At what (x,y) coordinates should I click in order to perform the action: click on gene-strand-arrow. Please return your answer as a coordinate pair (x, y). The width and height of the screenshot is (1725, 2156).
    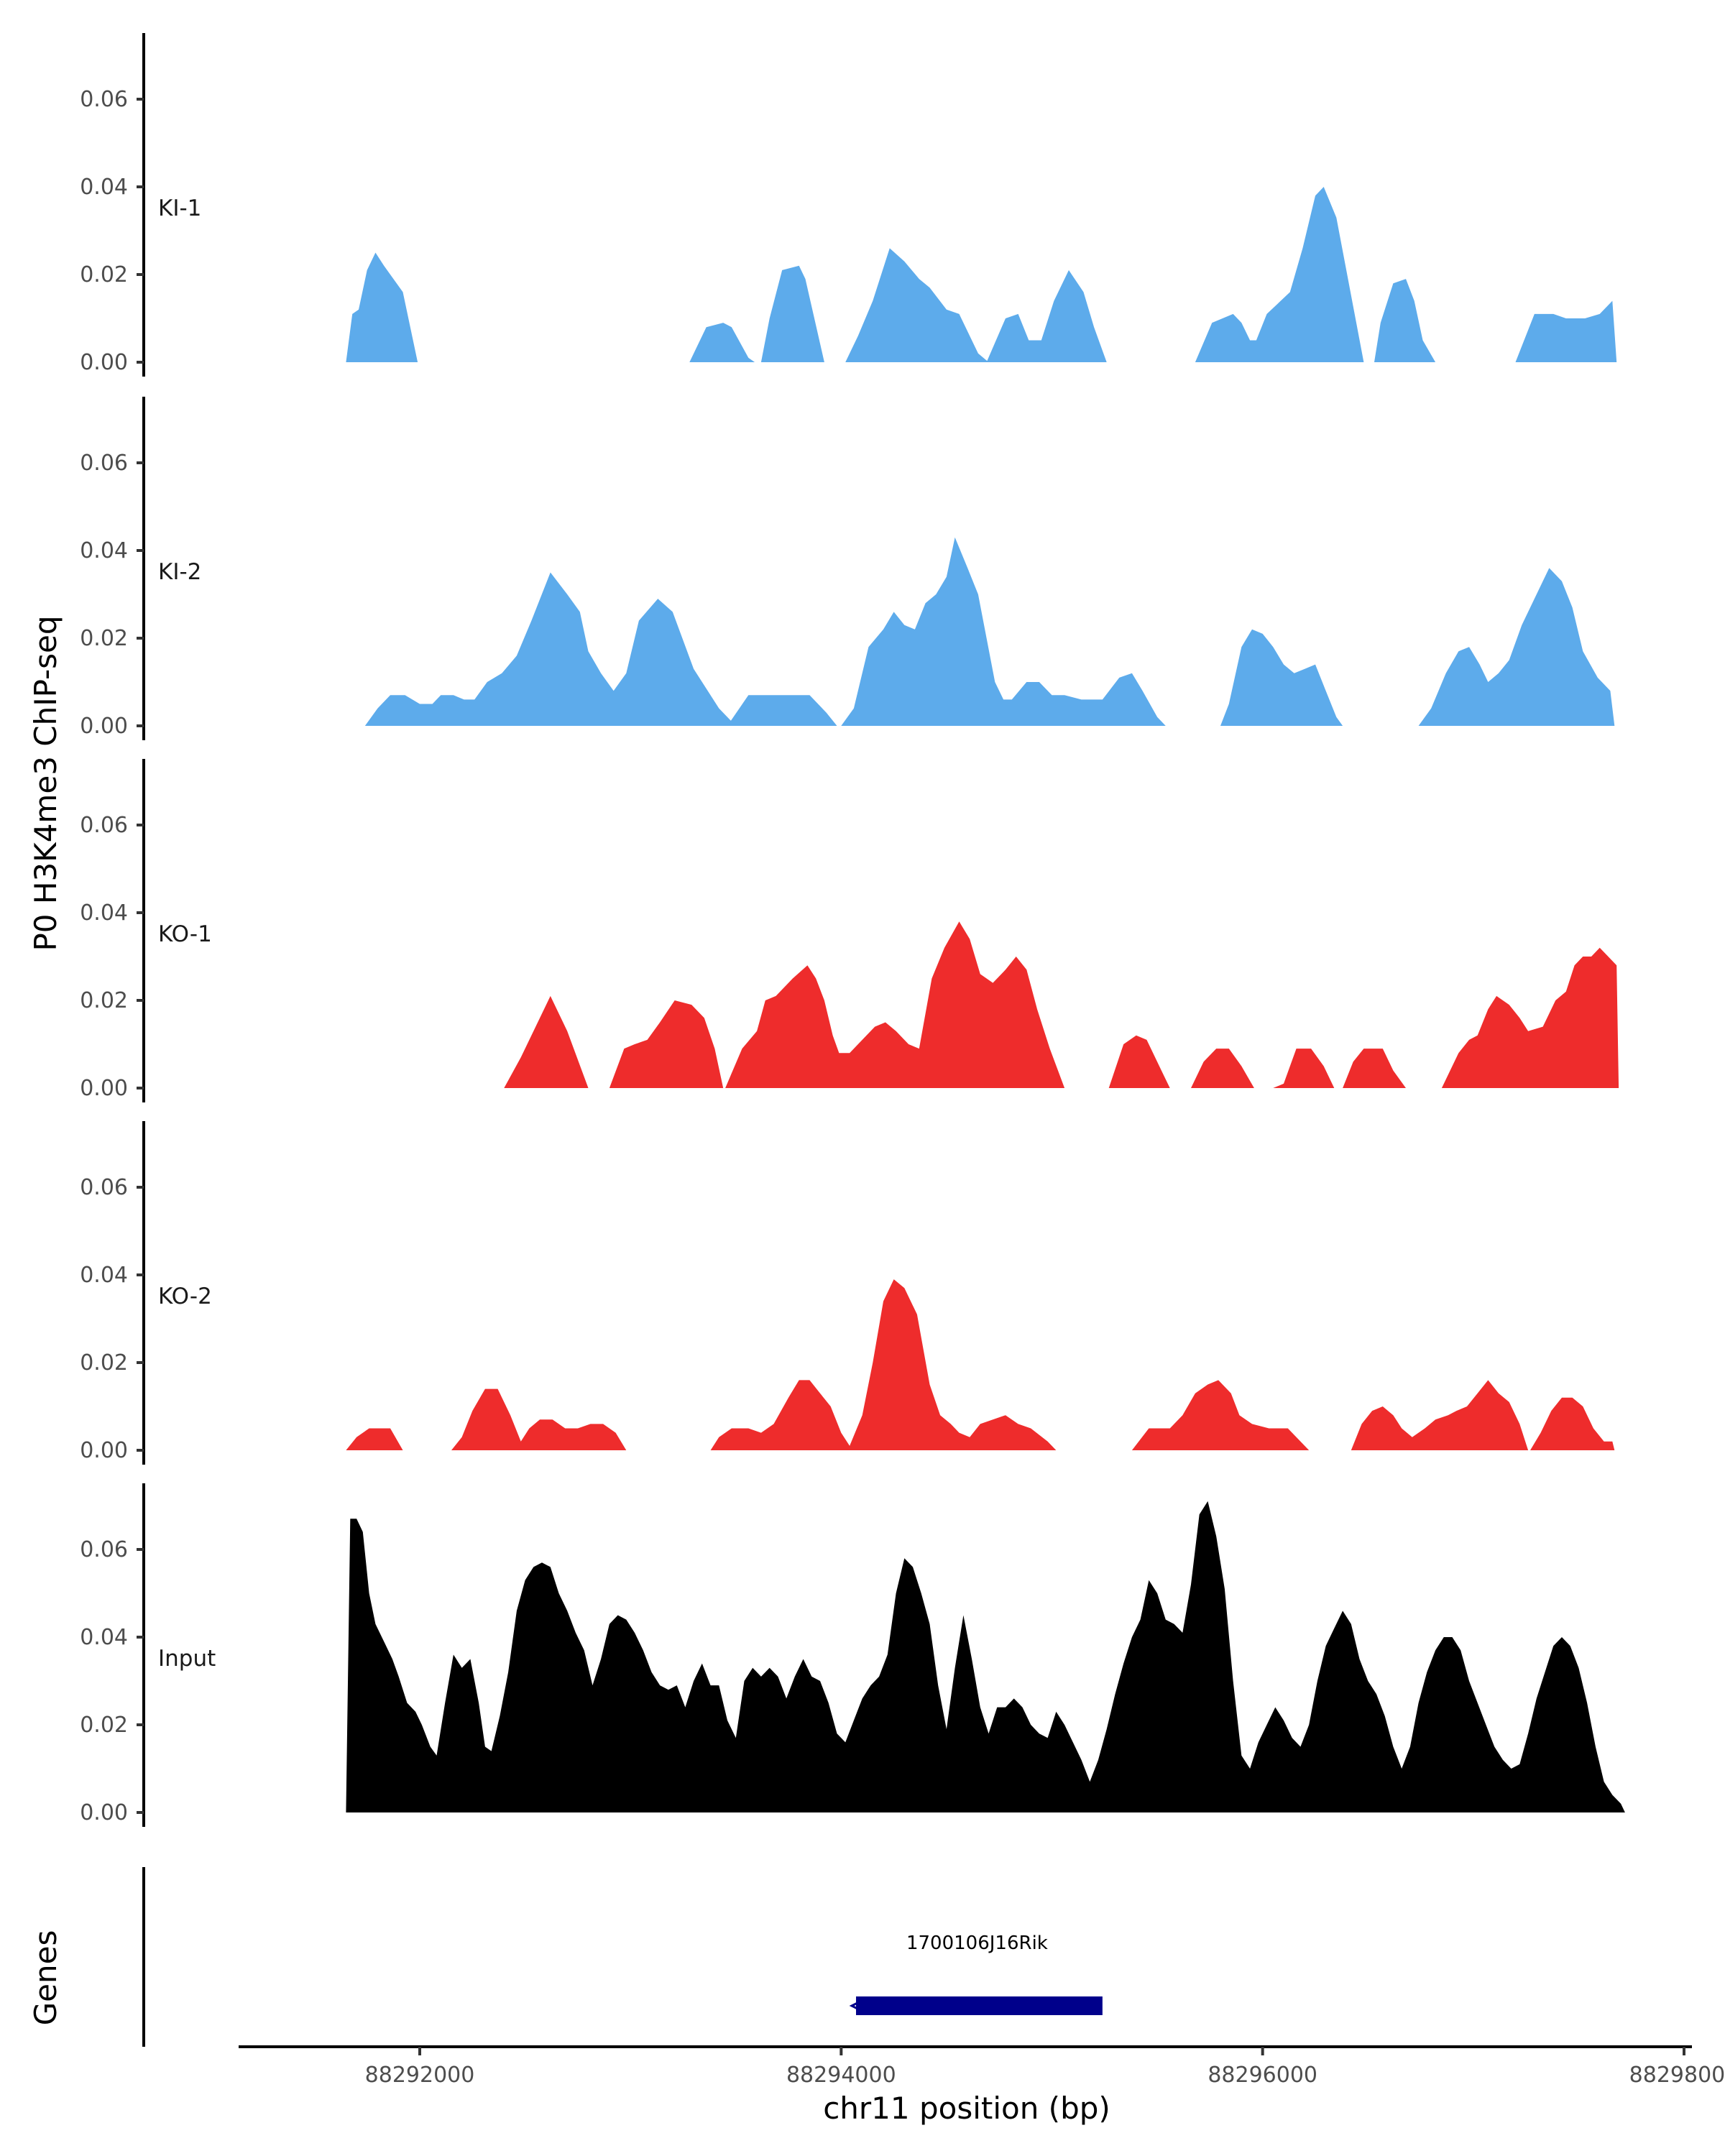
    Looking at the image, I should click on (855, 2005).